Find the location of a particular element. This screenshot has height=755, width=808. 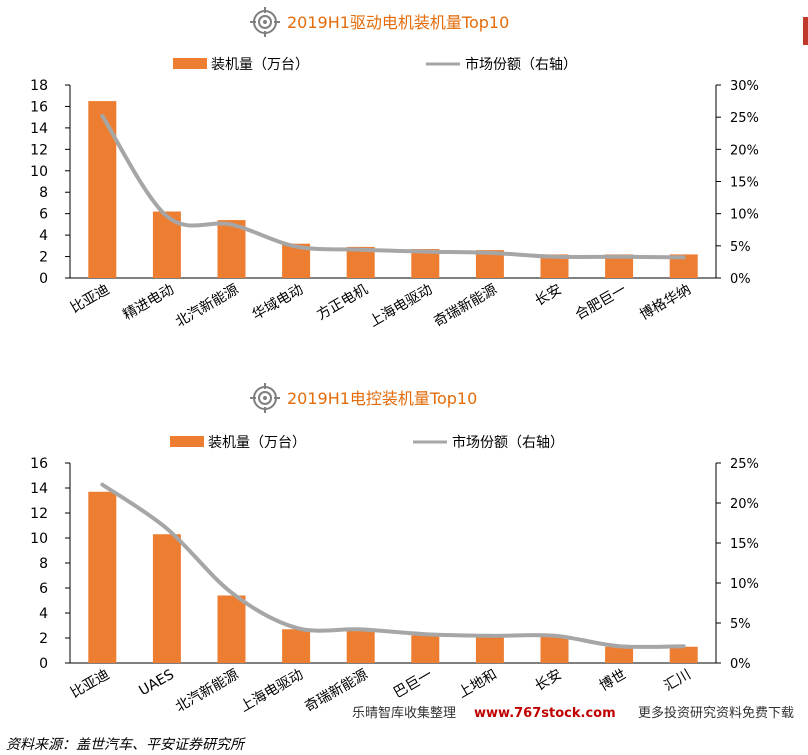

y-right-tick-label: 30% is located at coordinates (744, 86).